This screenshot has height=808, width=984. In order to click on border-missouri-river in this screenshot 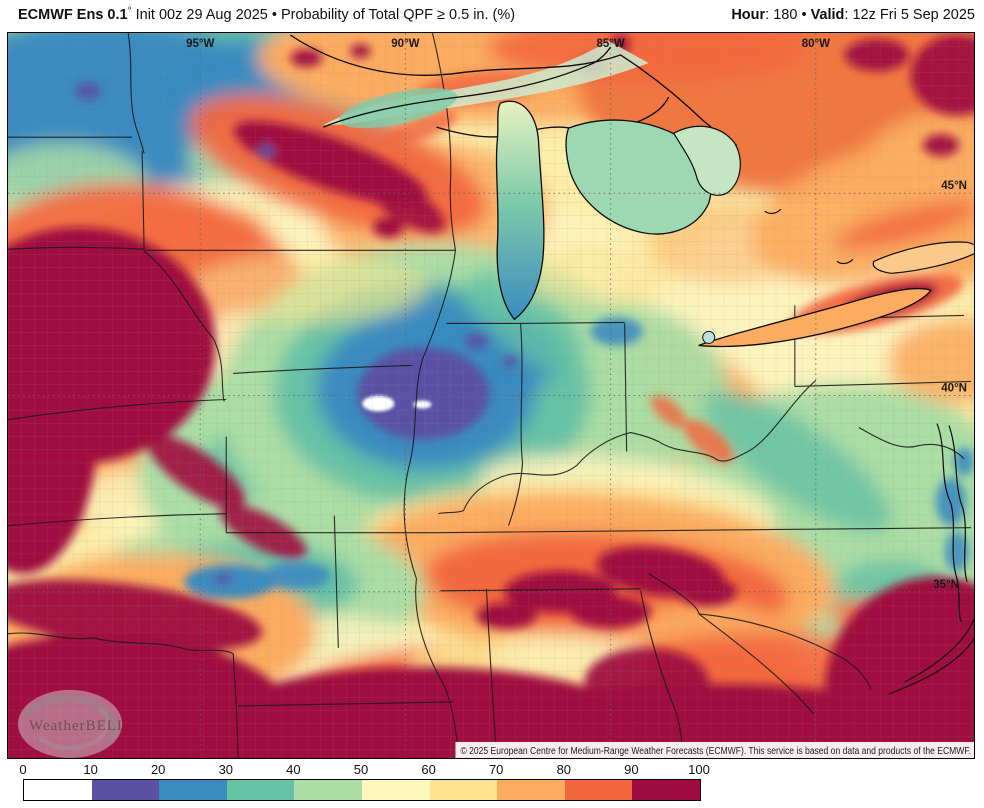, I will do `click(184, 326)`.